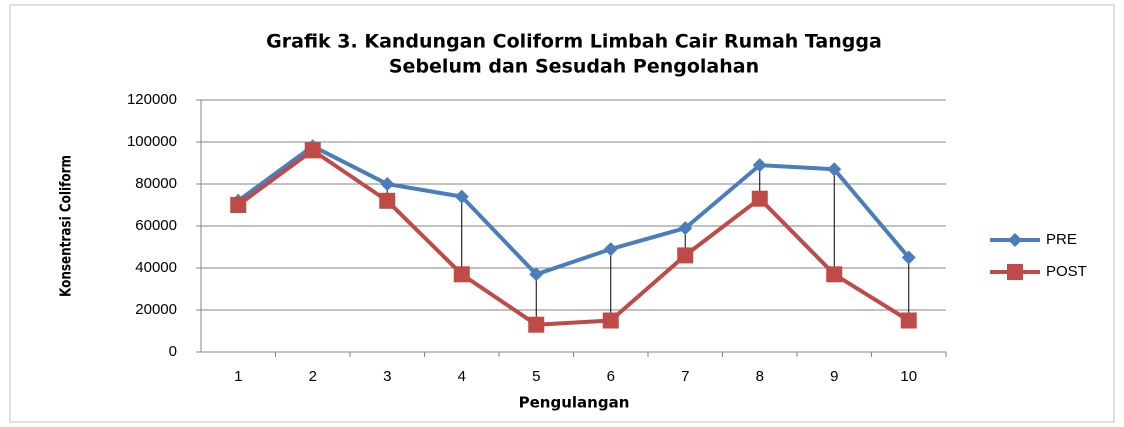 The height and width of the screenshot is (427, 1124). What do you see at coordinates (685, 376) in the screenshot?
I see `x-tick-label: 7` at bounding box center [685, 376].